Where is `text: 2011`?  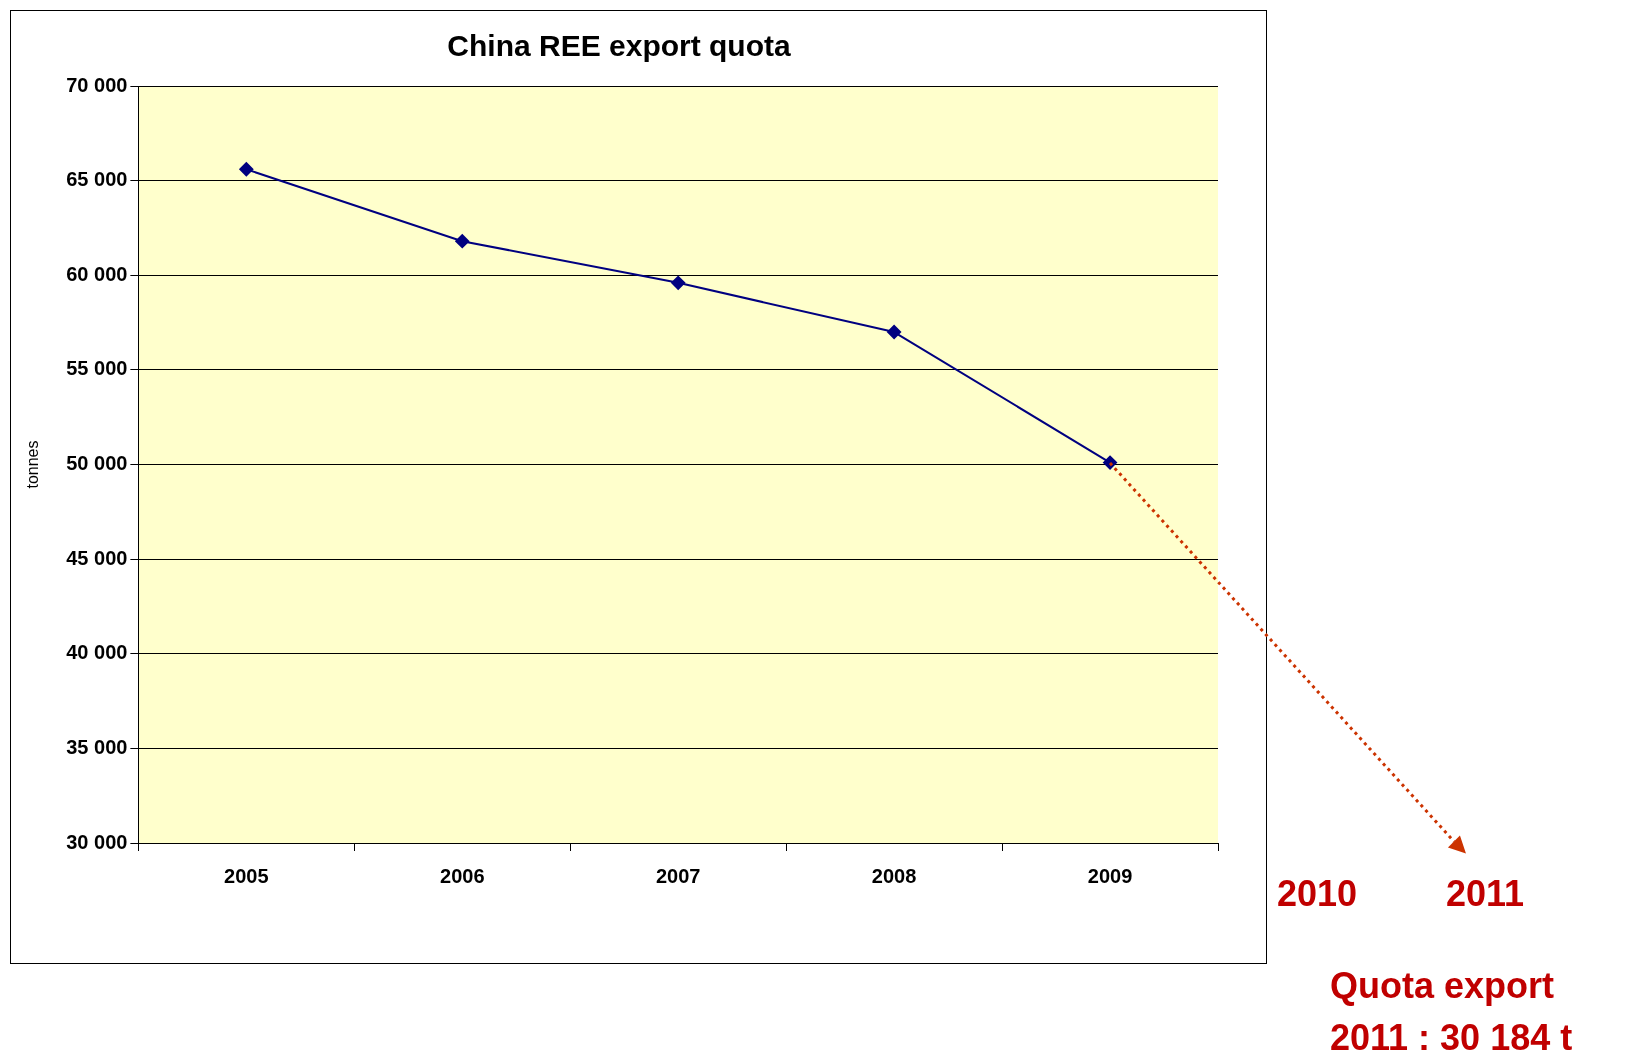
text: 2011 is located at coordinates (1485, 894).